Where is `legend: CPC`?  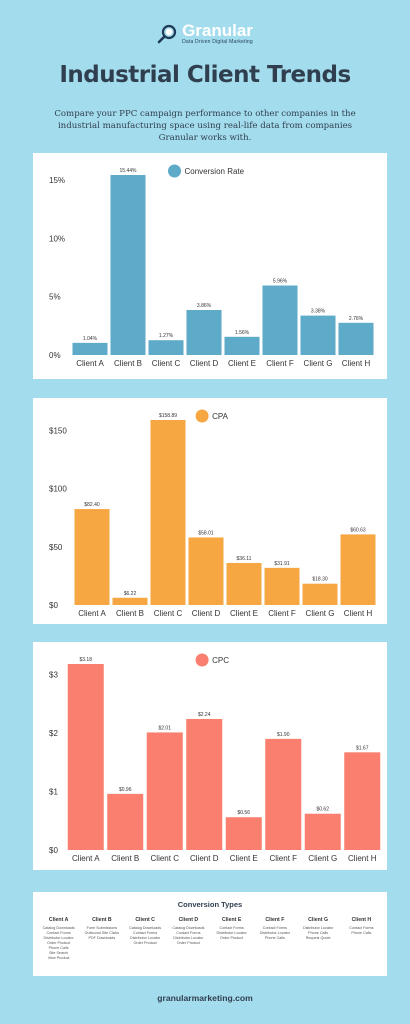 legend: CPC is located at coordinates (212, 660).